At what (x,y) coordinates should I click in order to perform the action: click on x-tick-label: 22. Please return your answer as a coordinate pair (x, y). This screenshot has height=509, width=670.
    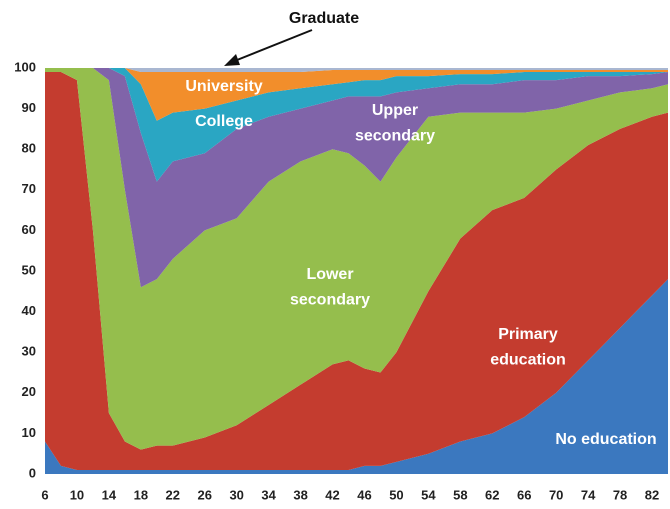
    Looking at the image, I should click on (173, 494).